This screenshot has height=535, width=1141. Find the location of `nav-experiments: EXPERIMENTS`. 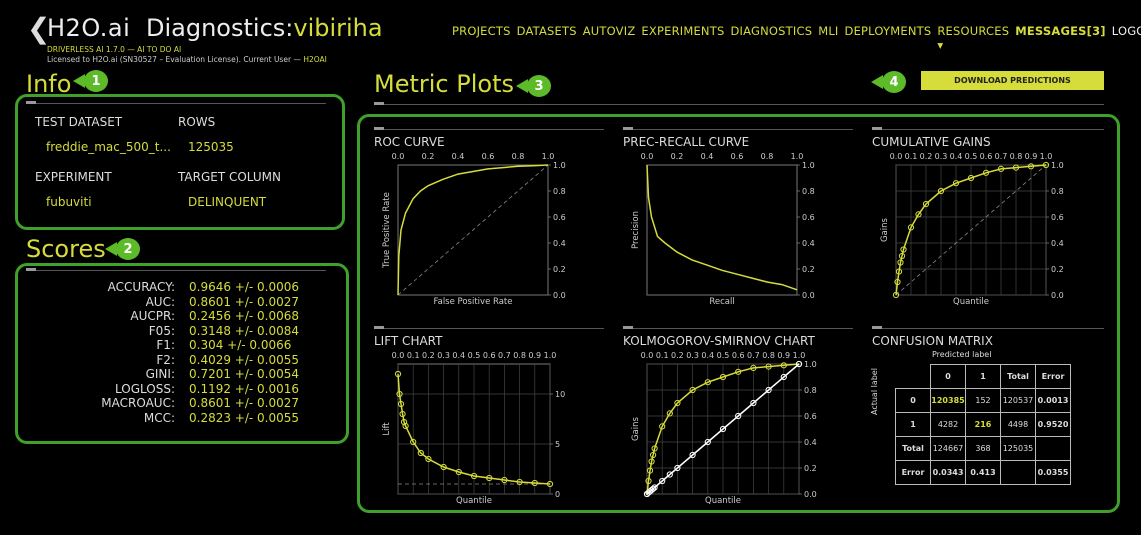

nav-experiments: EXPERIMENTS is located at coordinates (683, 31).